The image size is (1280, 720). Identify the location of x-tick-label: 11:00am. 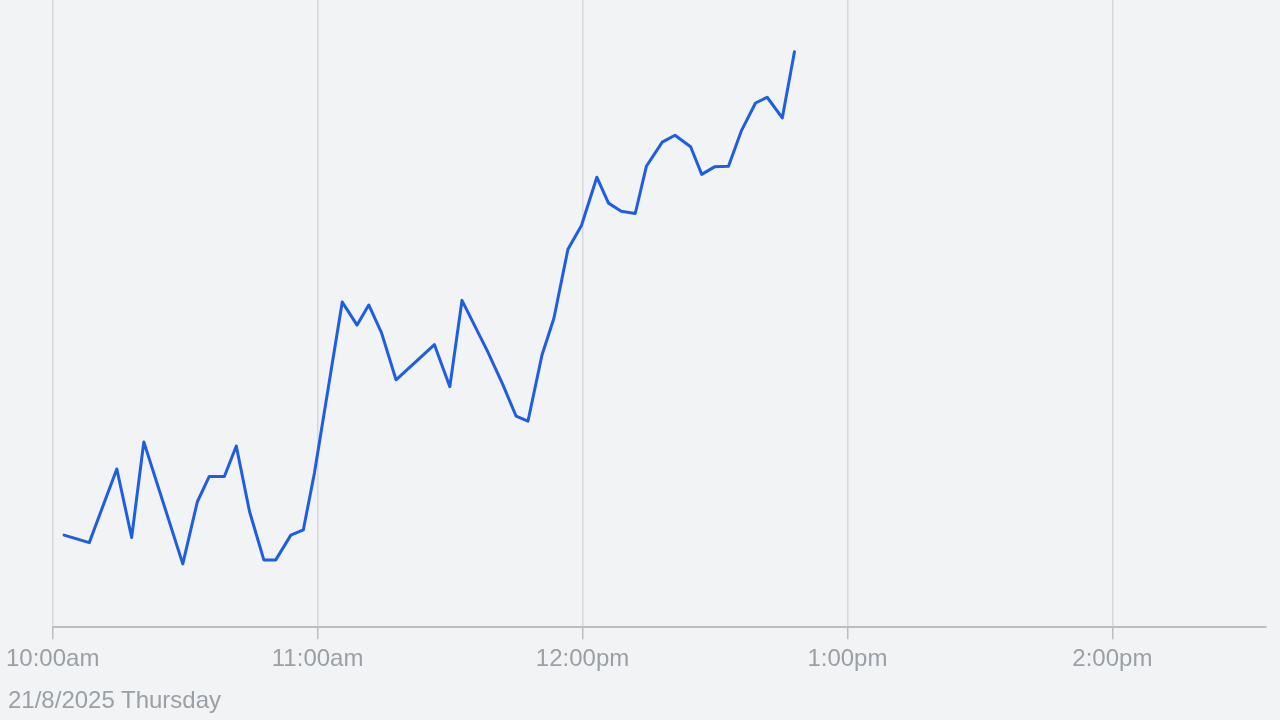
(317, 658).